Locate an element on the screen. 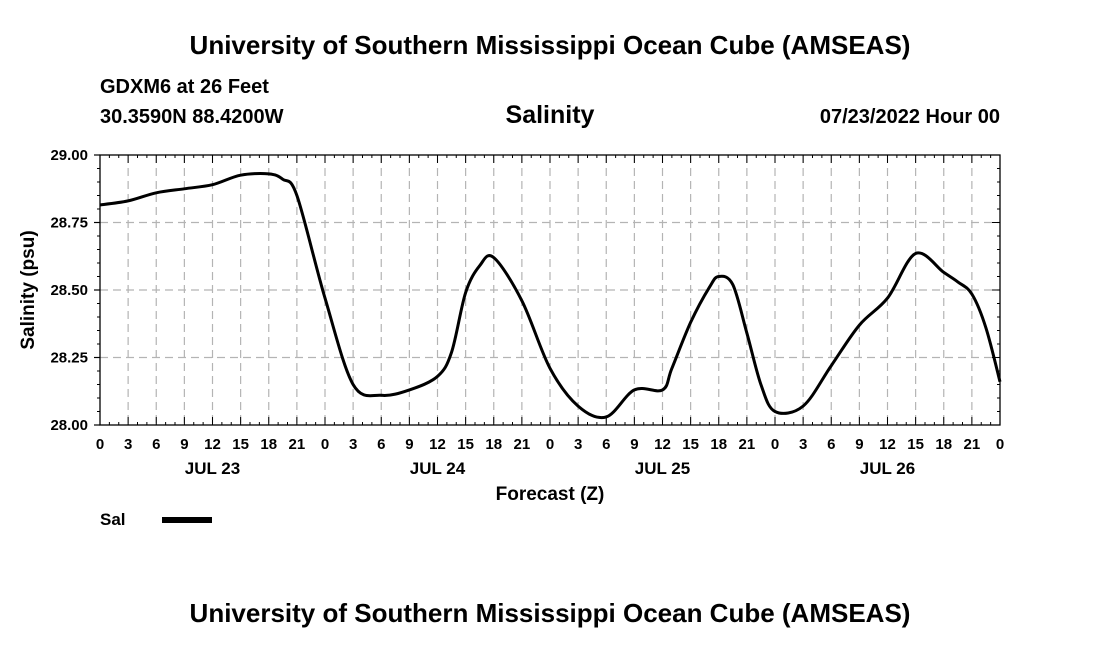  y-tick-label: 28.50 is located at coordinates (69, 290).